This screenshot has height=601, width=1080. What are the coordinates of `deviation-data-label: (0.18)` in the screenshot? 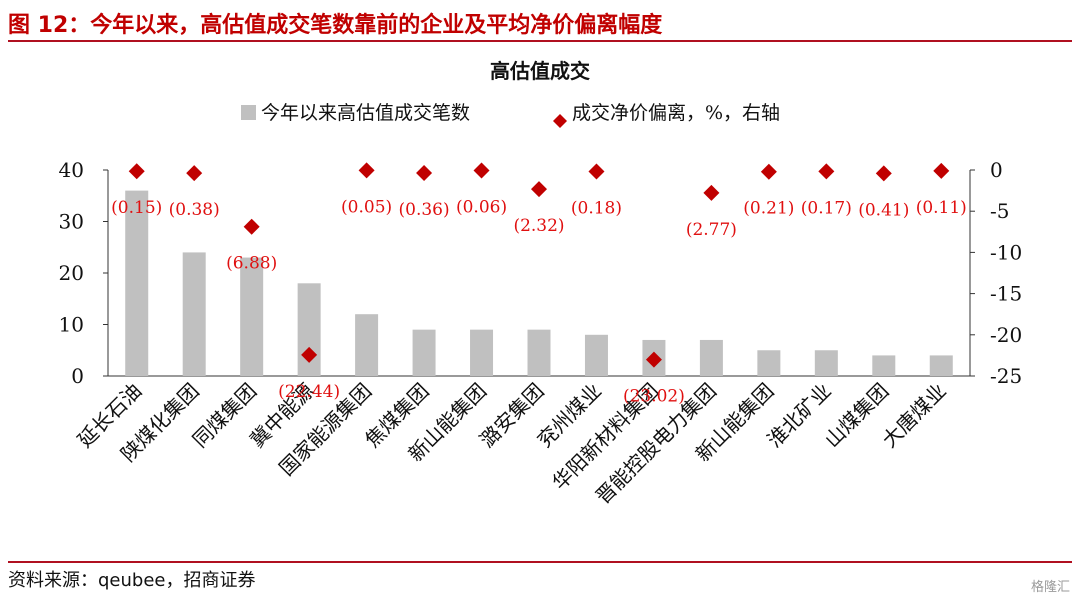 It's located at (596, 208).